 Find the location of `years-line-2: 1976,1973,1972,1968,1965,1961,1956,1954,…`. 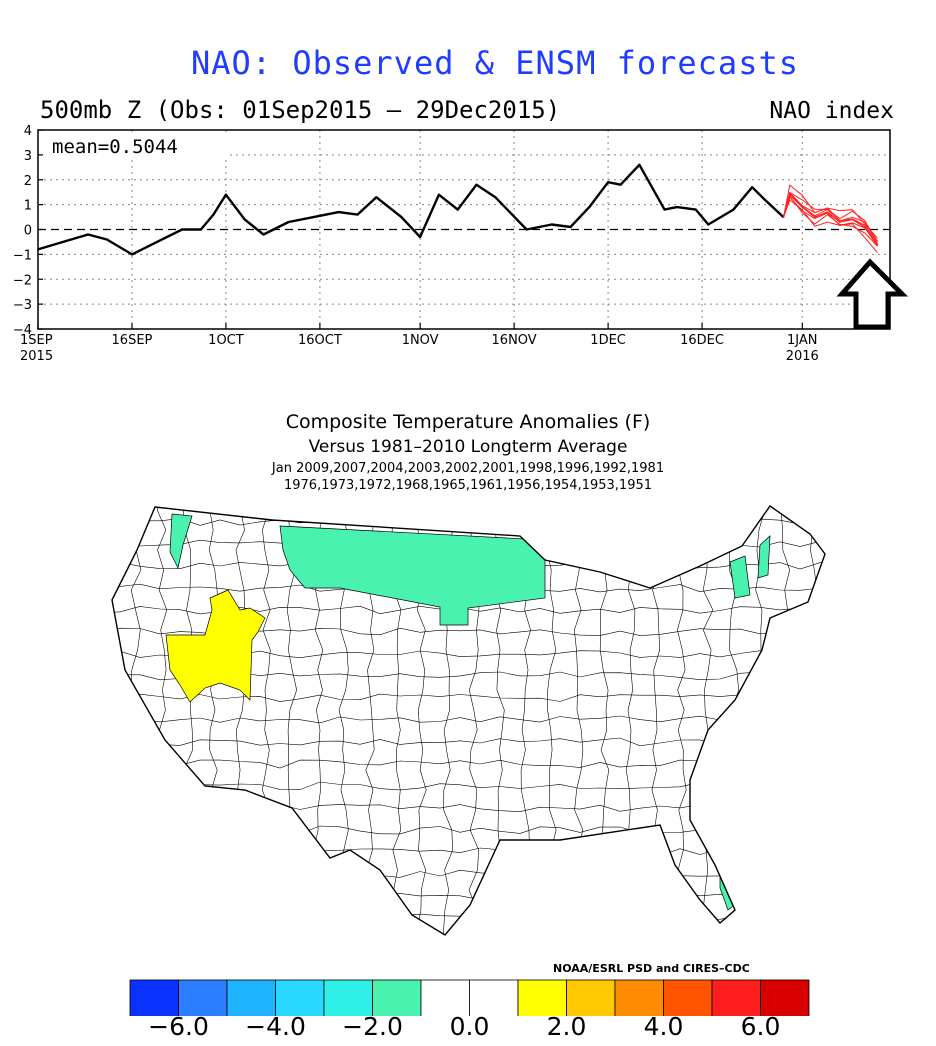

years-line-2: 1976,1973,1972,1968,1965,1961,1956,1954,… is located at coordinates (468, 485).